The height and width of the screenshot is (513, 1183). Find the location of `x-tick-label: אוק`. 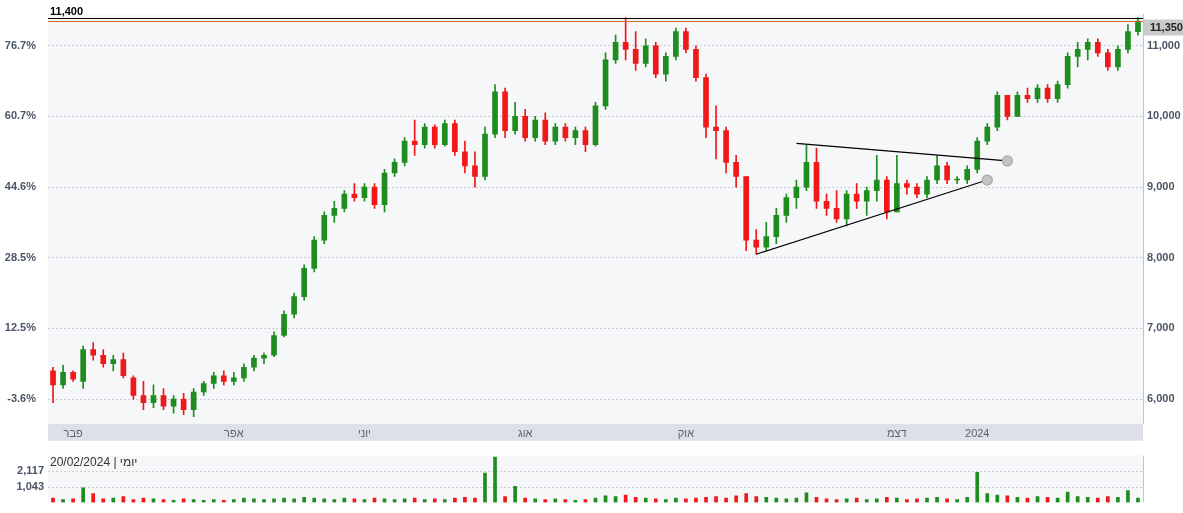

x-tick-label: אוק is located at coordinates (686, 433).